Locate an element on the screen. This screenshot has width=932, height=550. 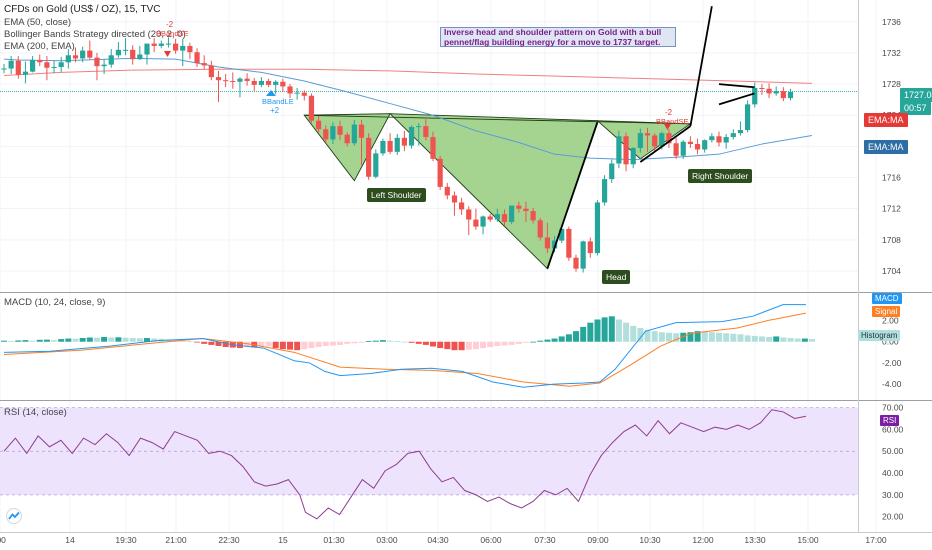
rsi-tick-label: 50.00 is located at coordinates (893, 451).